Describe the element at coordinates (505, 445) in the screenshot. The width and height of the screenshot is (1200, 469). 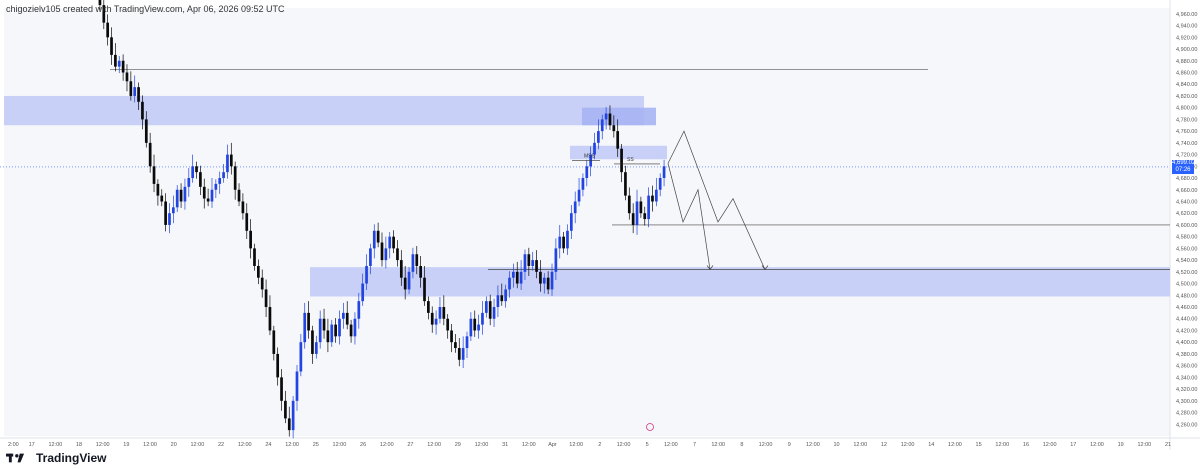
I see `x-tick-label: 31` at that location.